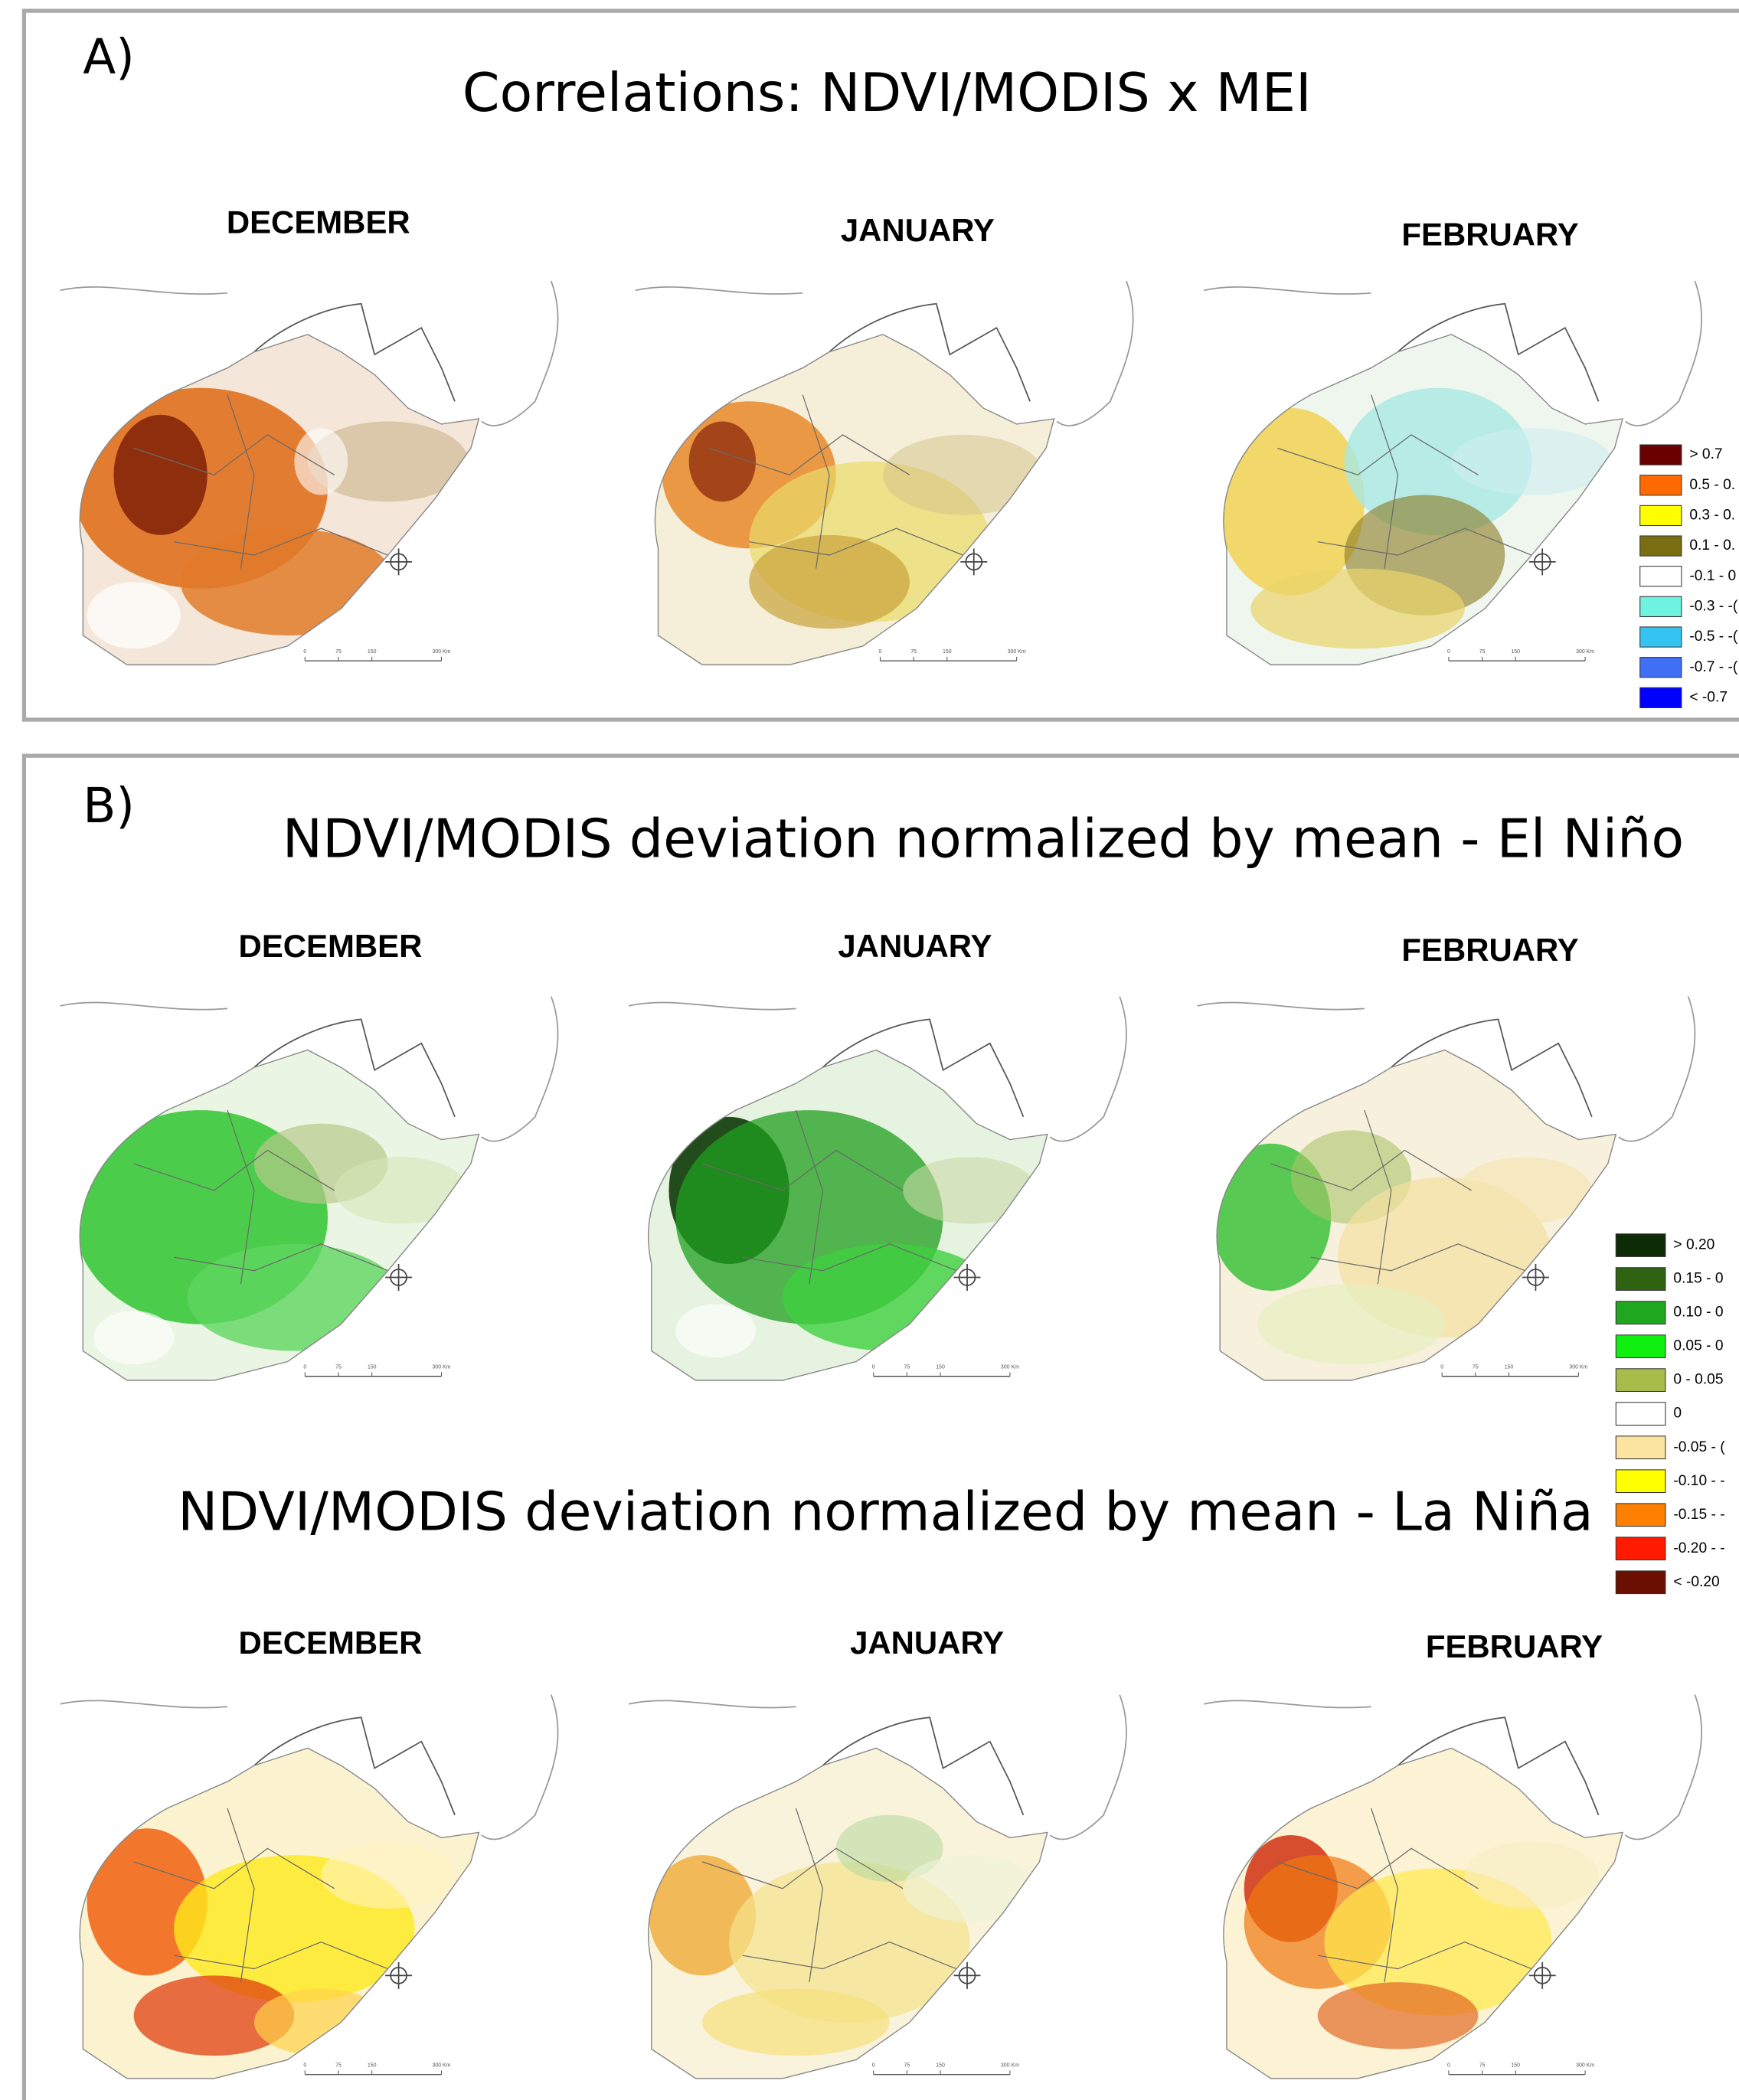 This screenshot has height=2100, width=1739. Describe the element at coordinates (1712, 516) in the screenshot. I see `legend-label: 0.3 - 0.` at that location.